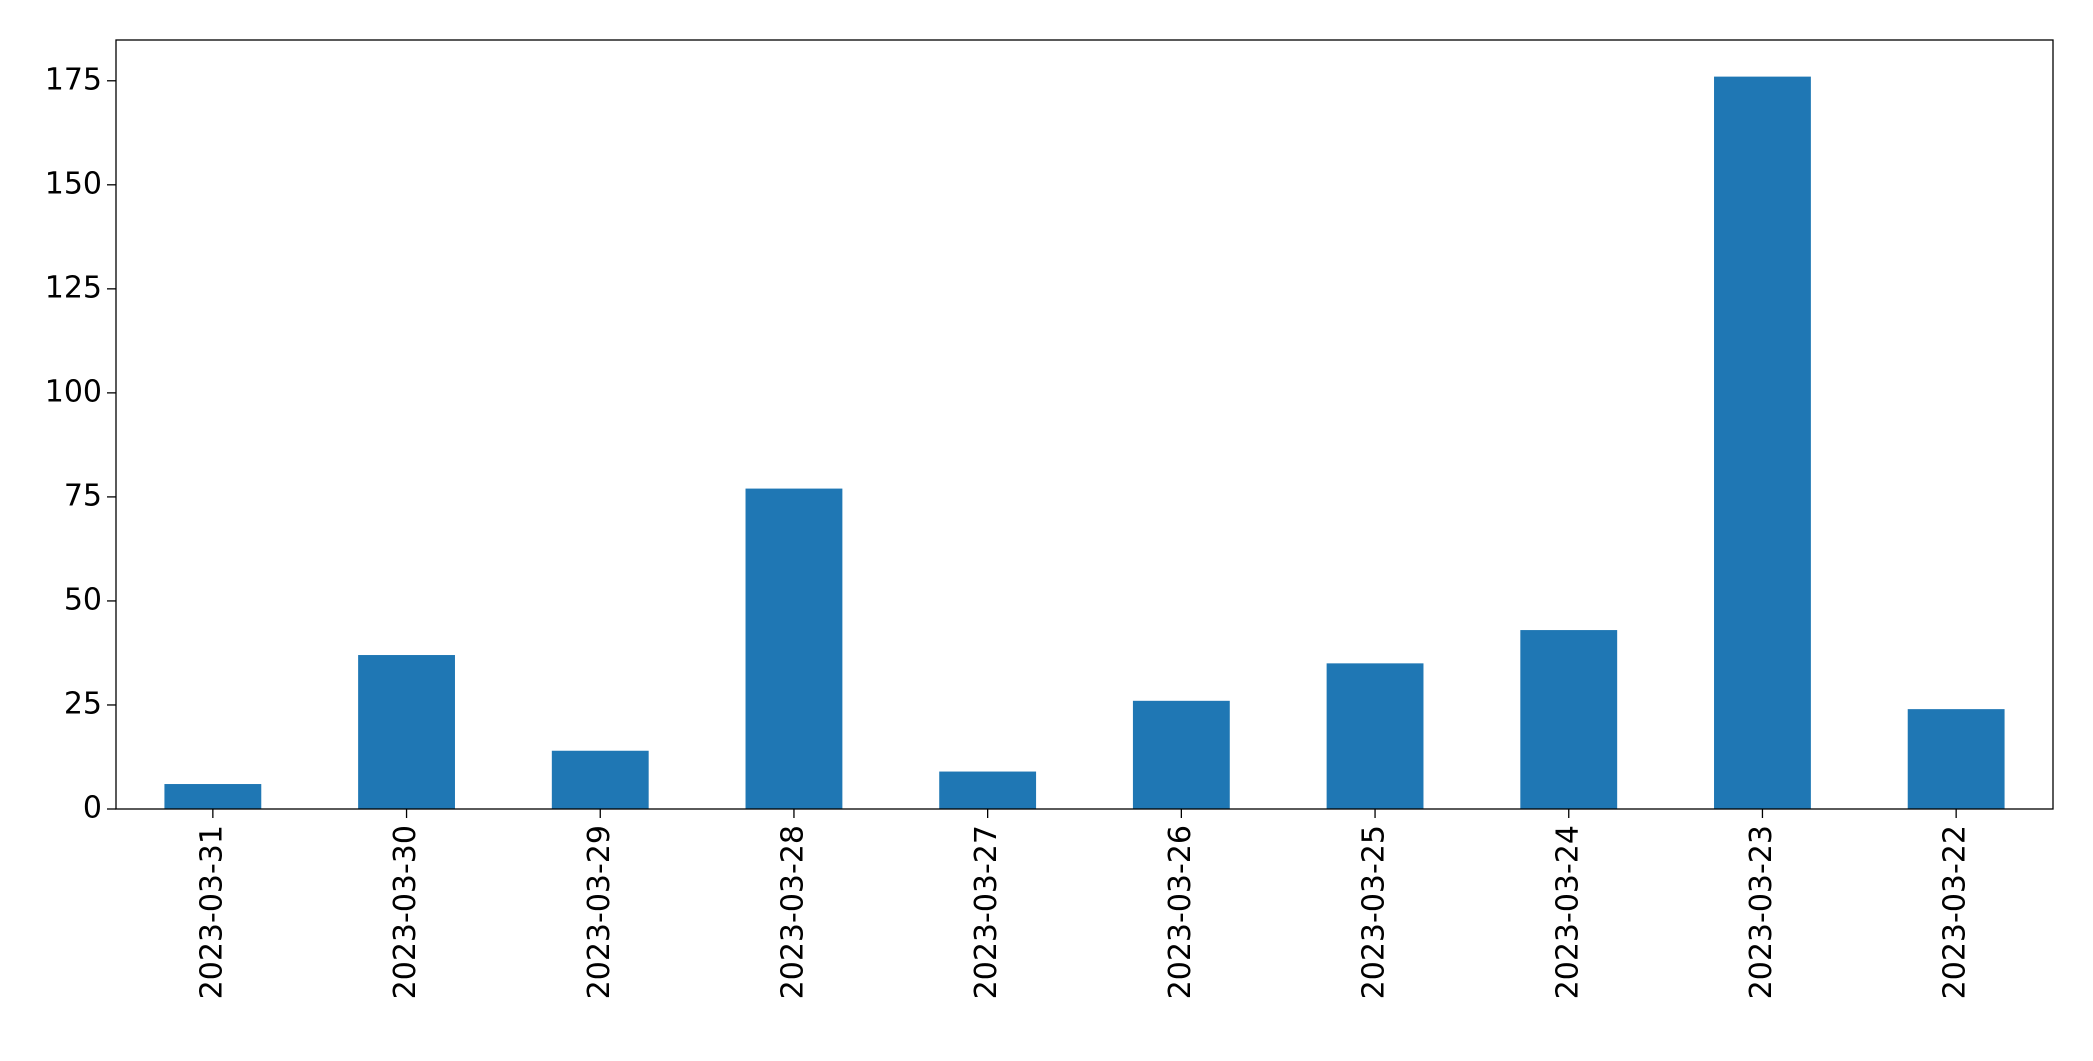  What do you see at coordinates (599, 912) in the screenshot?
I see `x-tick-label: 2023-03-29` at bounding box center [599, 912].